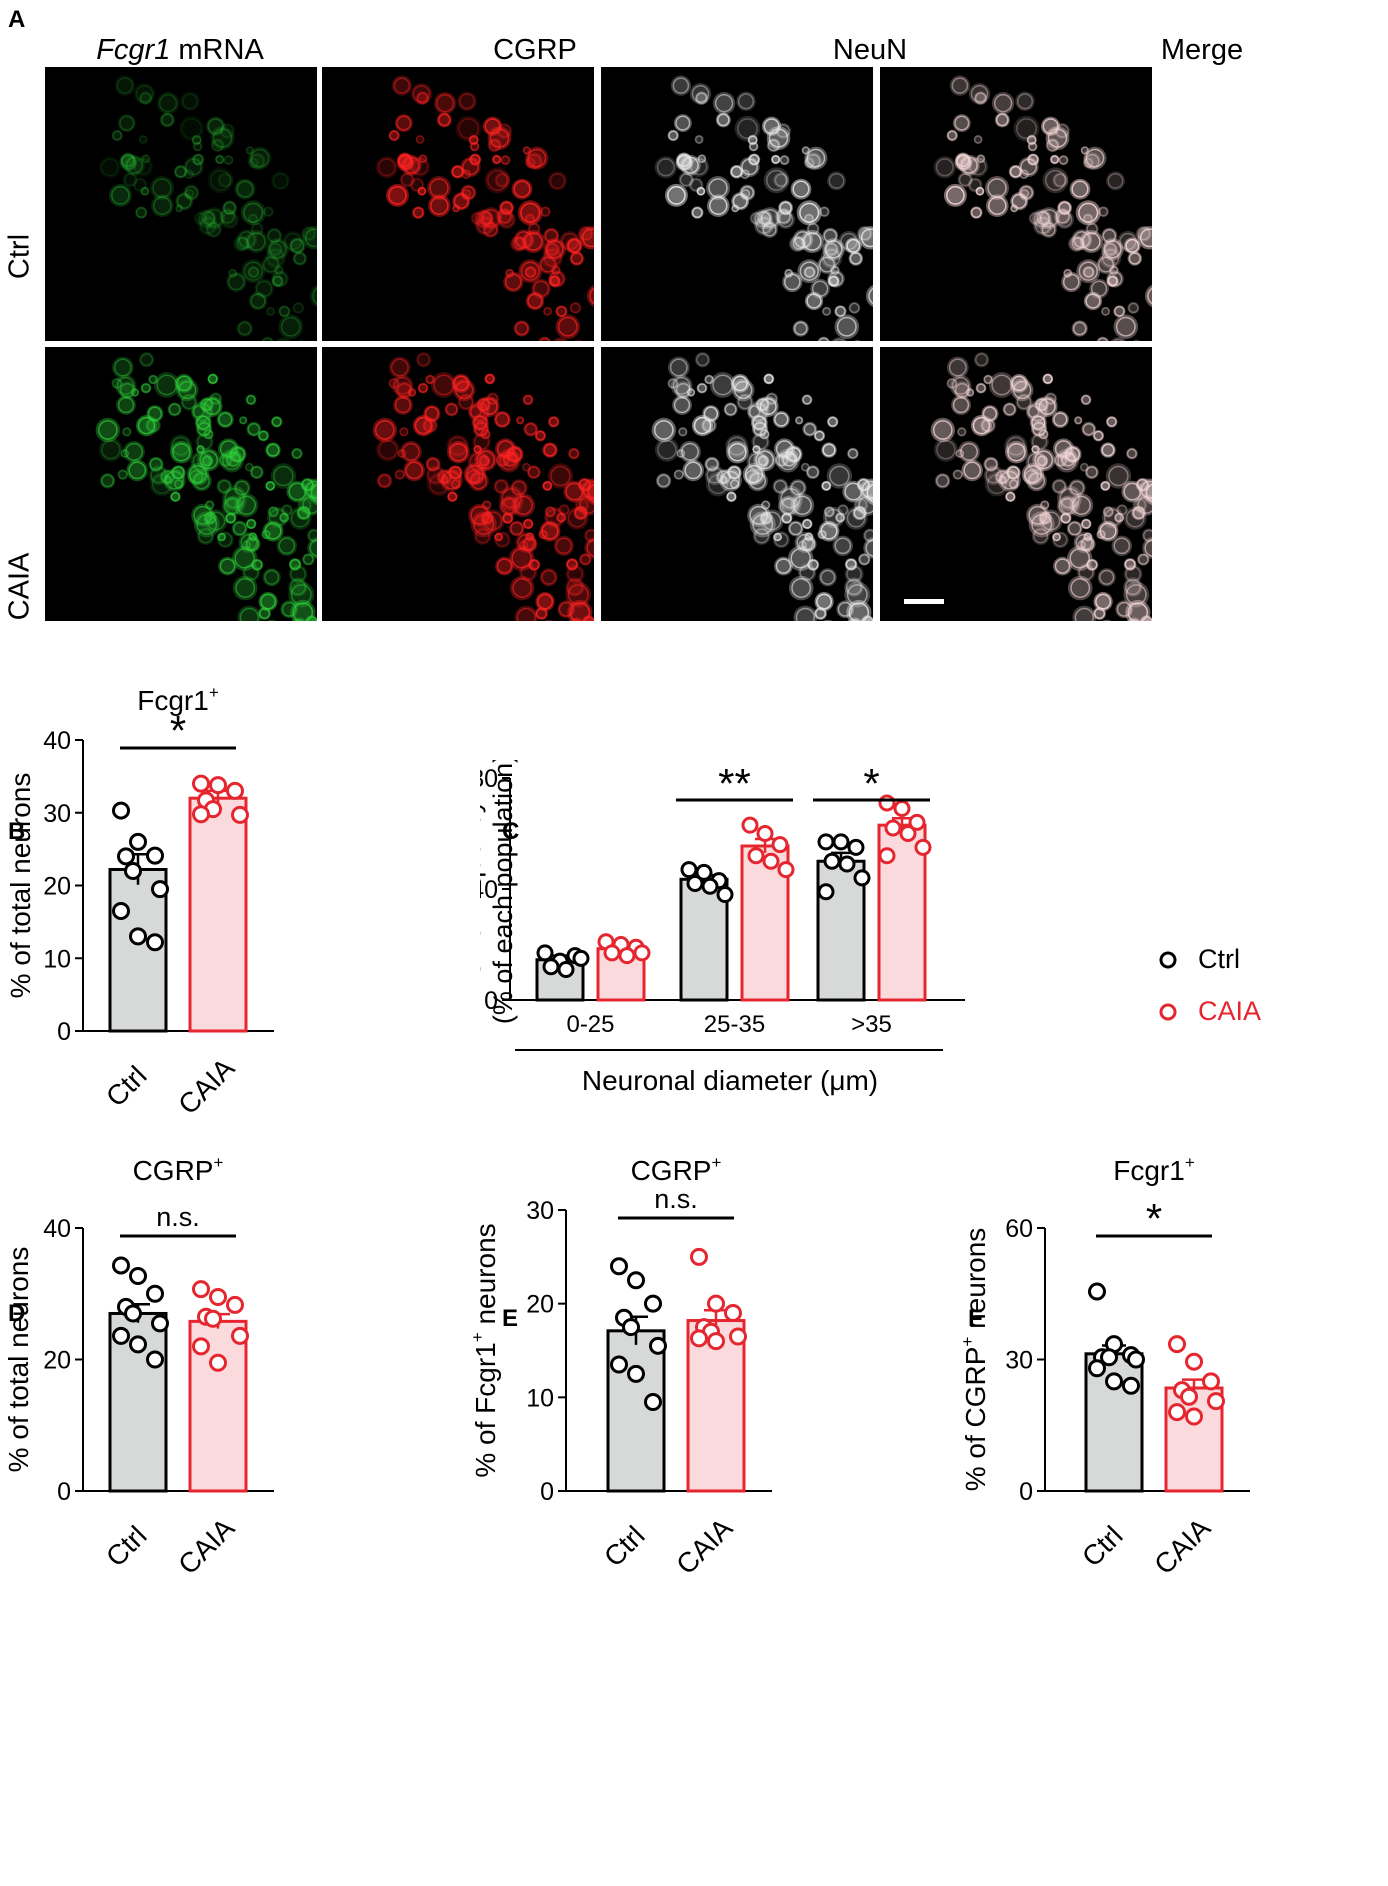 This screenshot has height=1886, width=1388. Describe the element at coordinates (489, 890) in the screenshot. I see `y-tick-label: 40` at that location.